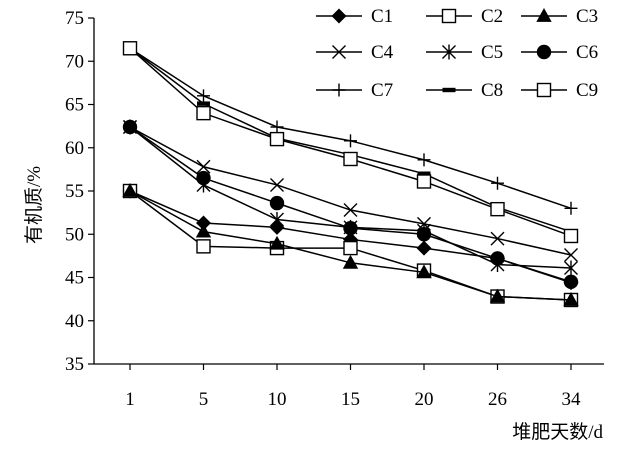  Describe the element at coordinates (74, 234) in the screenshot. I see `y-tick-label: 50` at that location.